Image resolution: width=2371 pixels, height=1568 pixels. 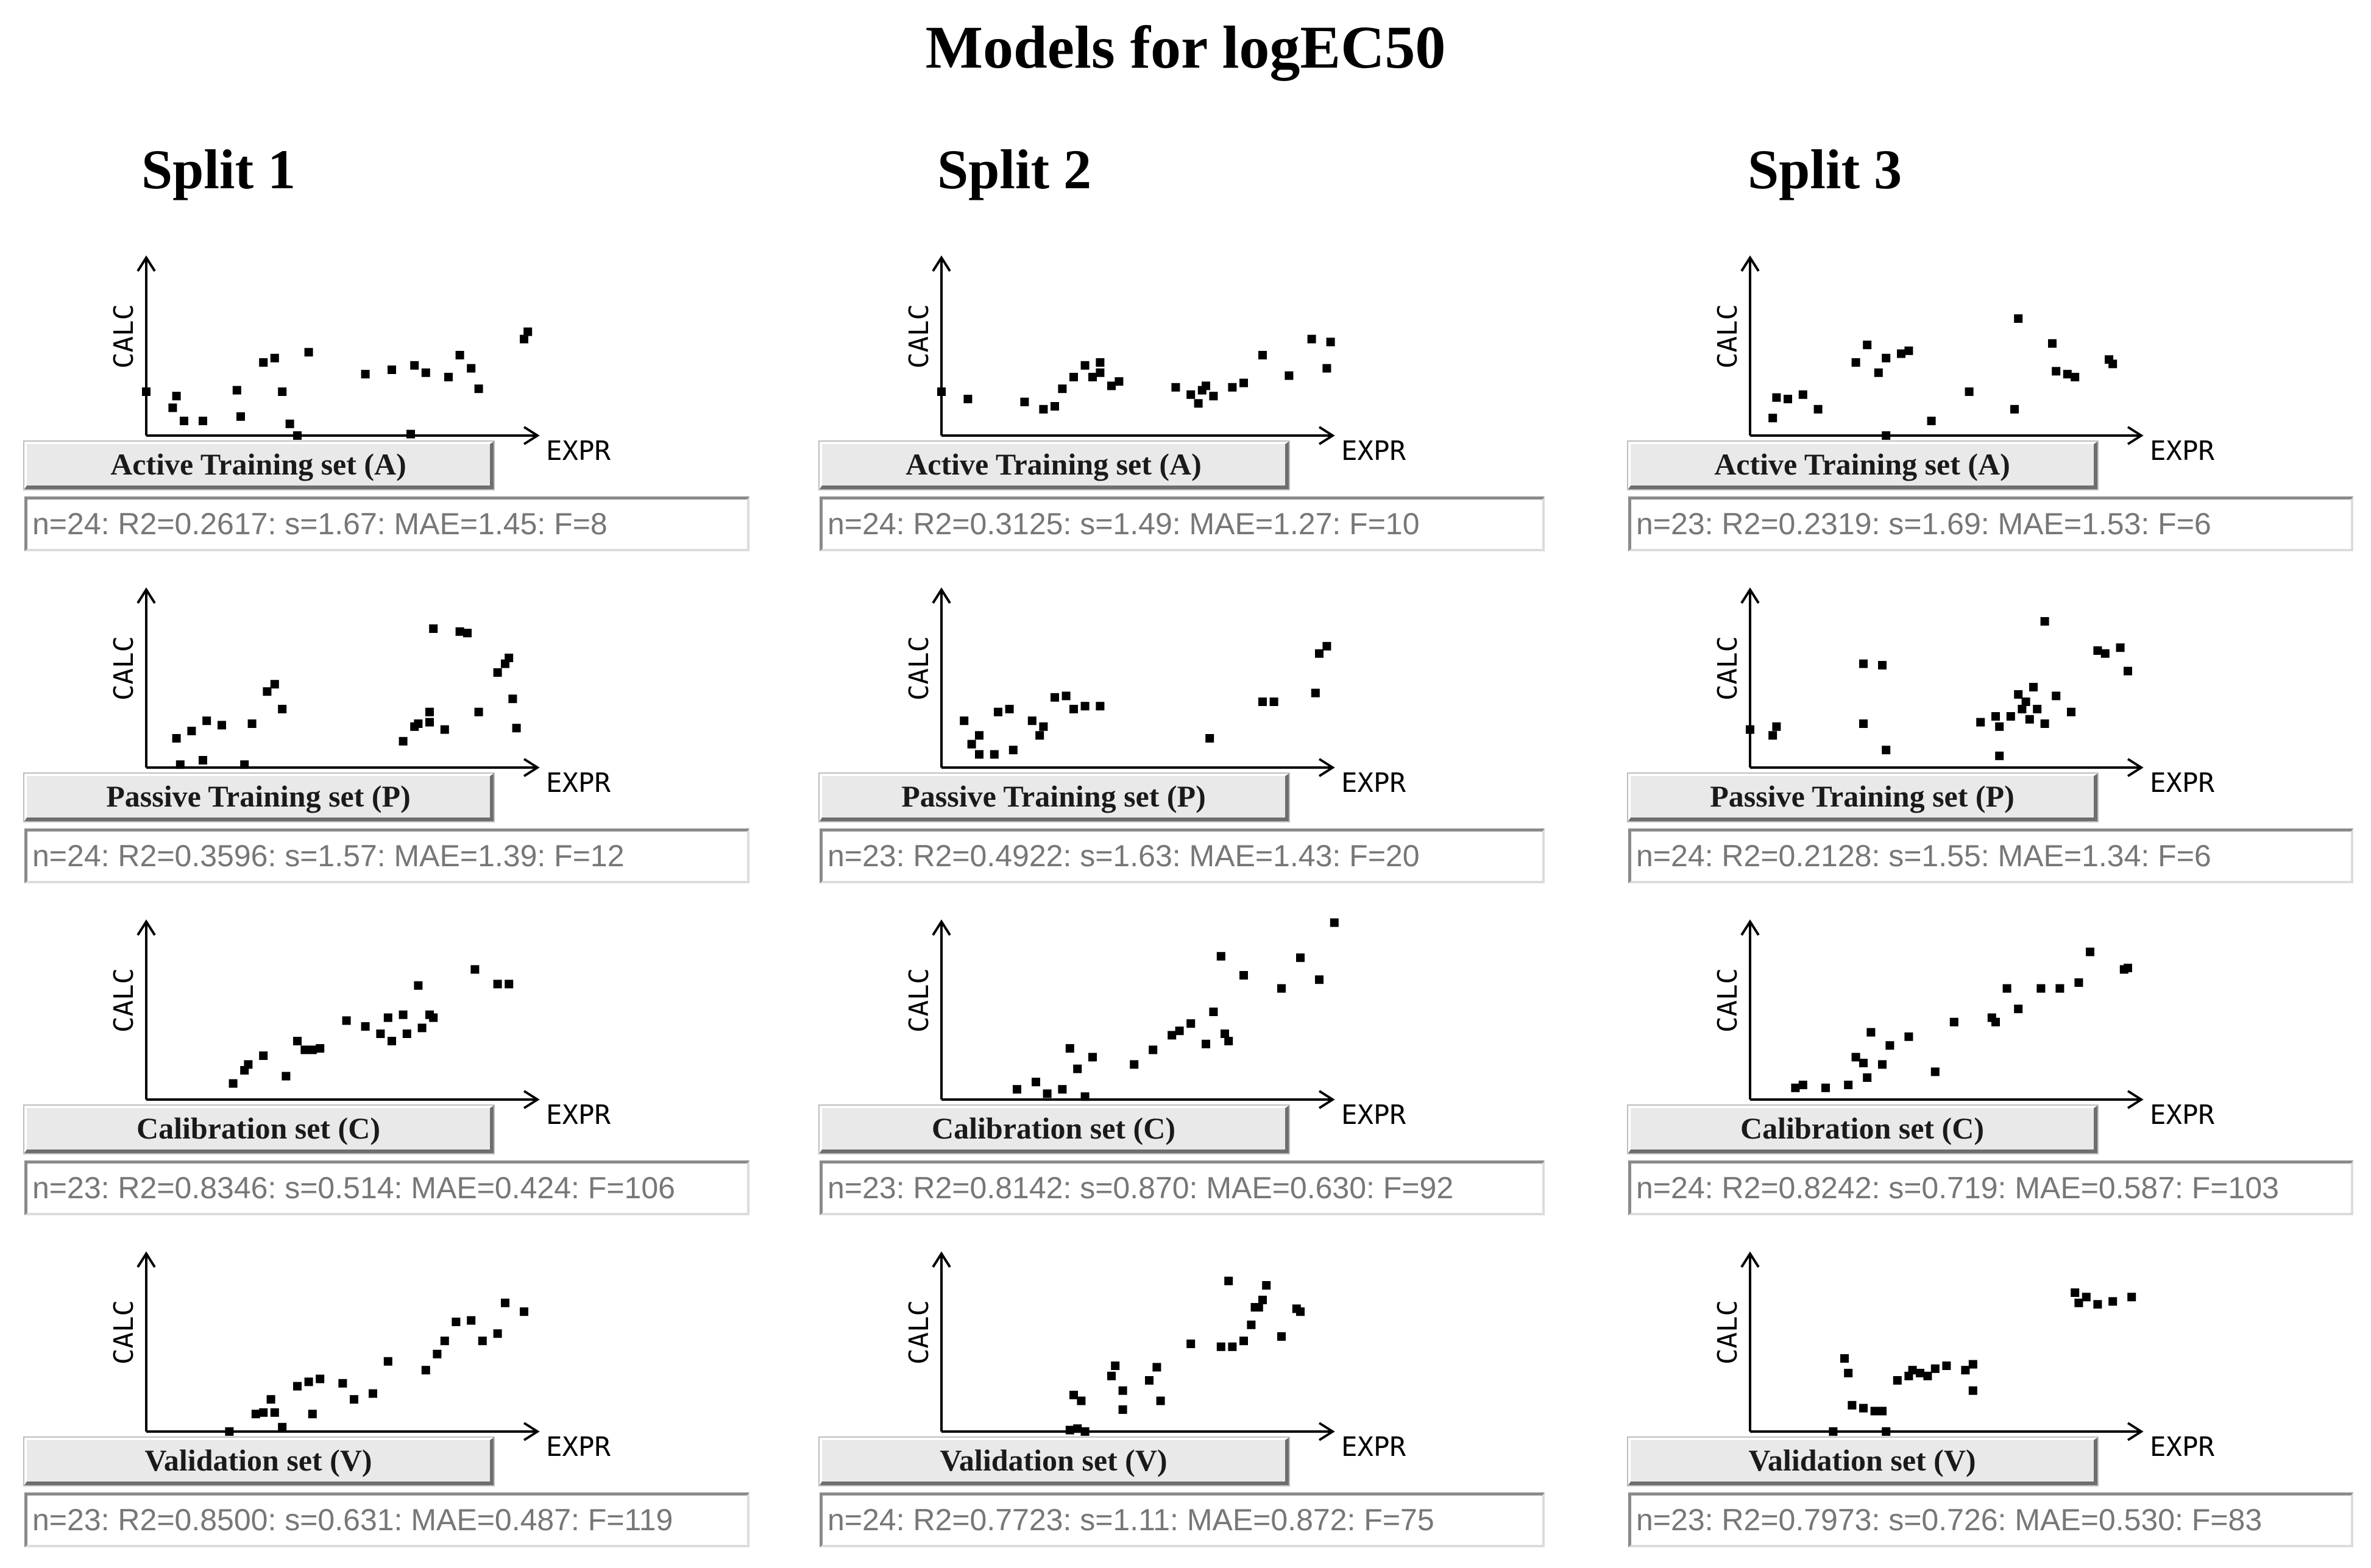 What do you see at coordinates (259, 797) in the screenshot?
I see `set-button-split1-passive: Passive Training set (P)` at bounding box center [259, 797].